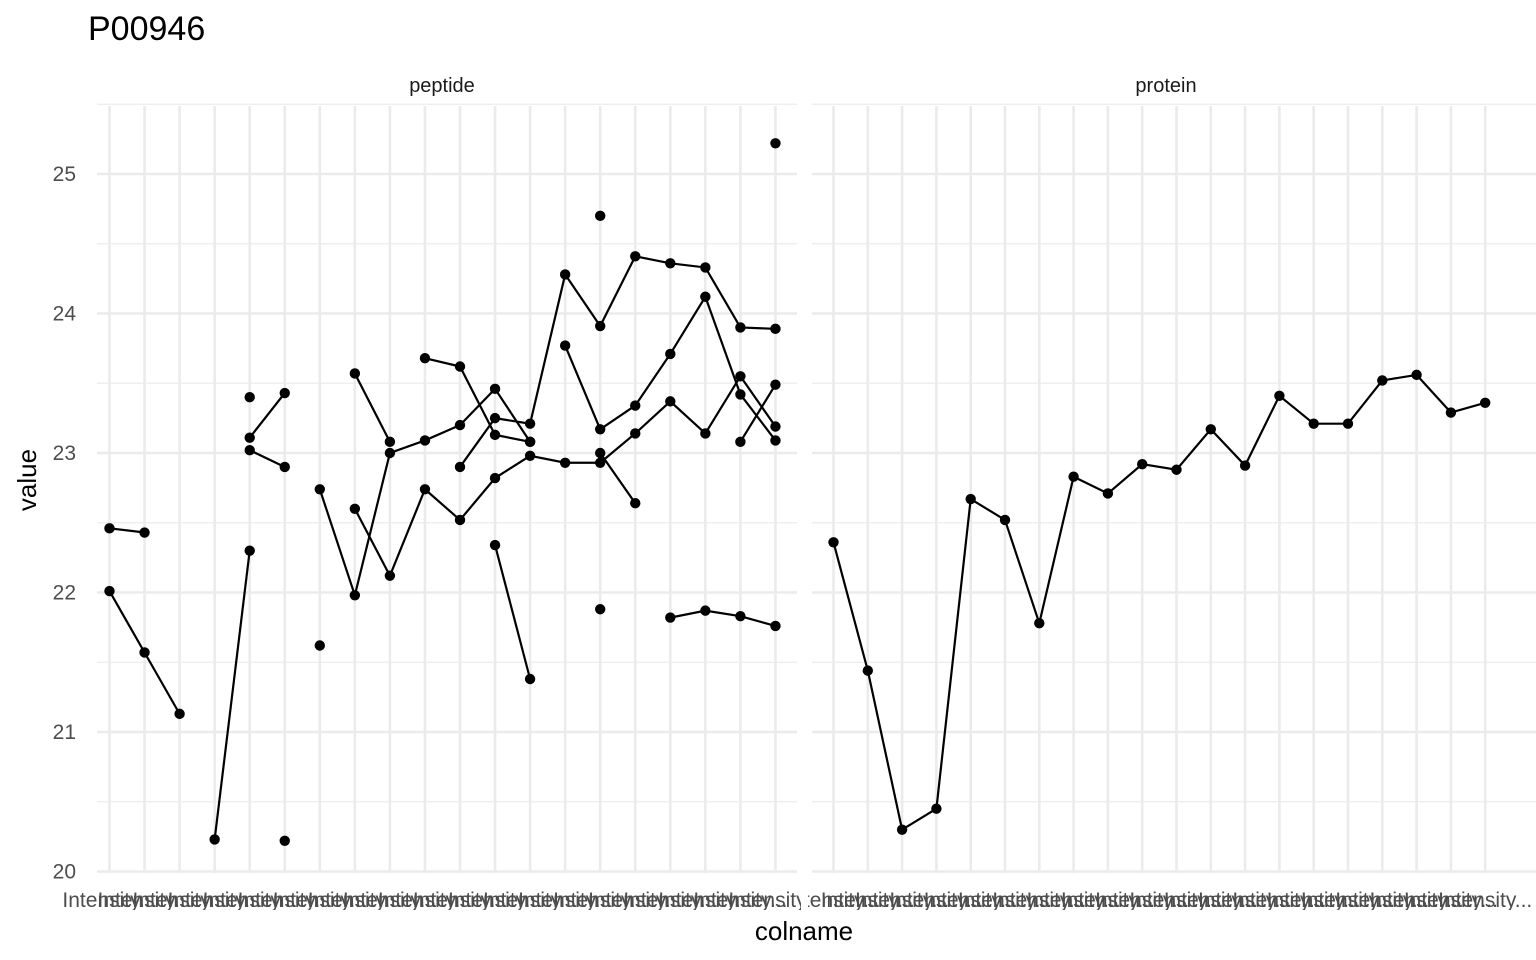  What do you see at coordinates (146, 29) in the screenshot?
I see `chart-title: P00946` at bounding box center [146, 29].